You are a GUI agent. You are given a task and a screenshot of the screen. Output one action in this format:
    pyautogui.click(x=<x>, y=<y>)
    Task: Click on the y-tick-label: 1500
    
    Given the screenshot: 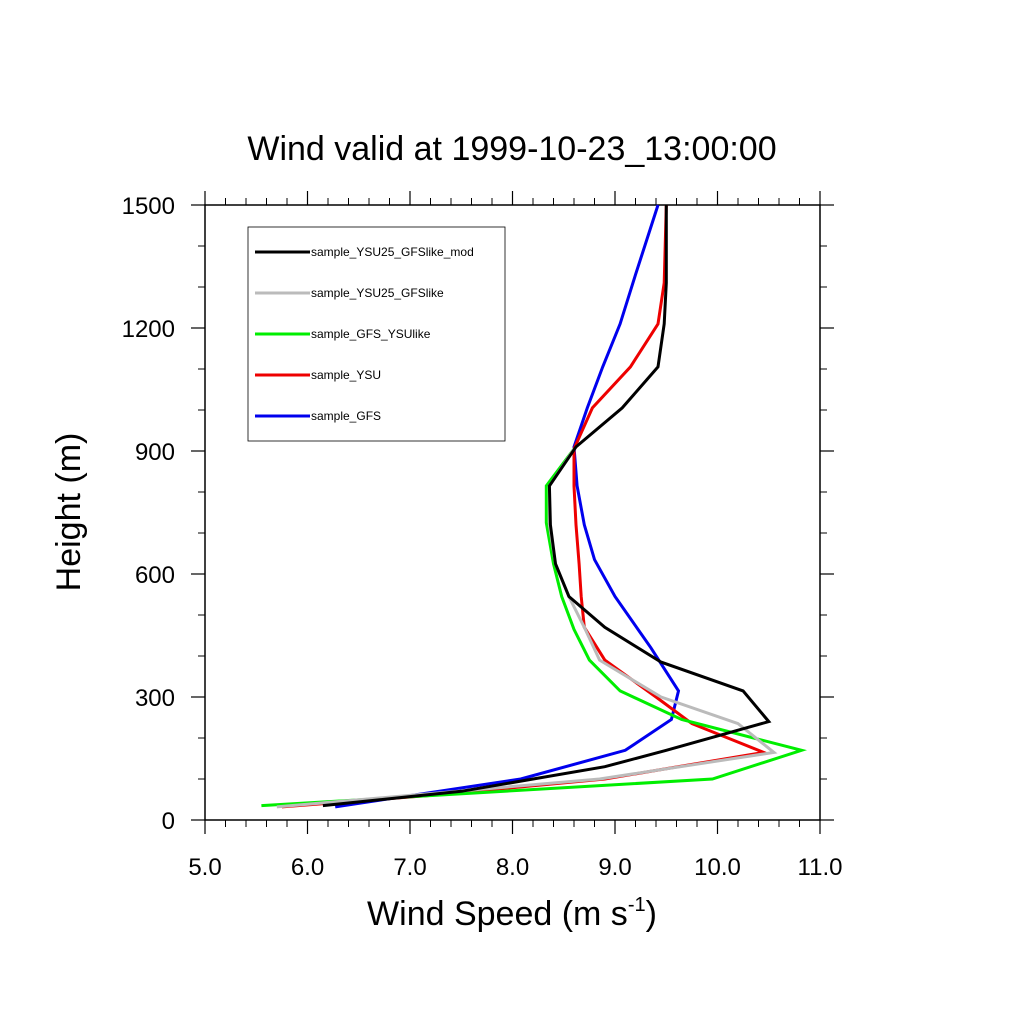 What is the action you would take?
    pyautogui.click(x=148, y=206)
    